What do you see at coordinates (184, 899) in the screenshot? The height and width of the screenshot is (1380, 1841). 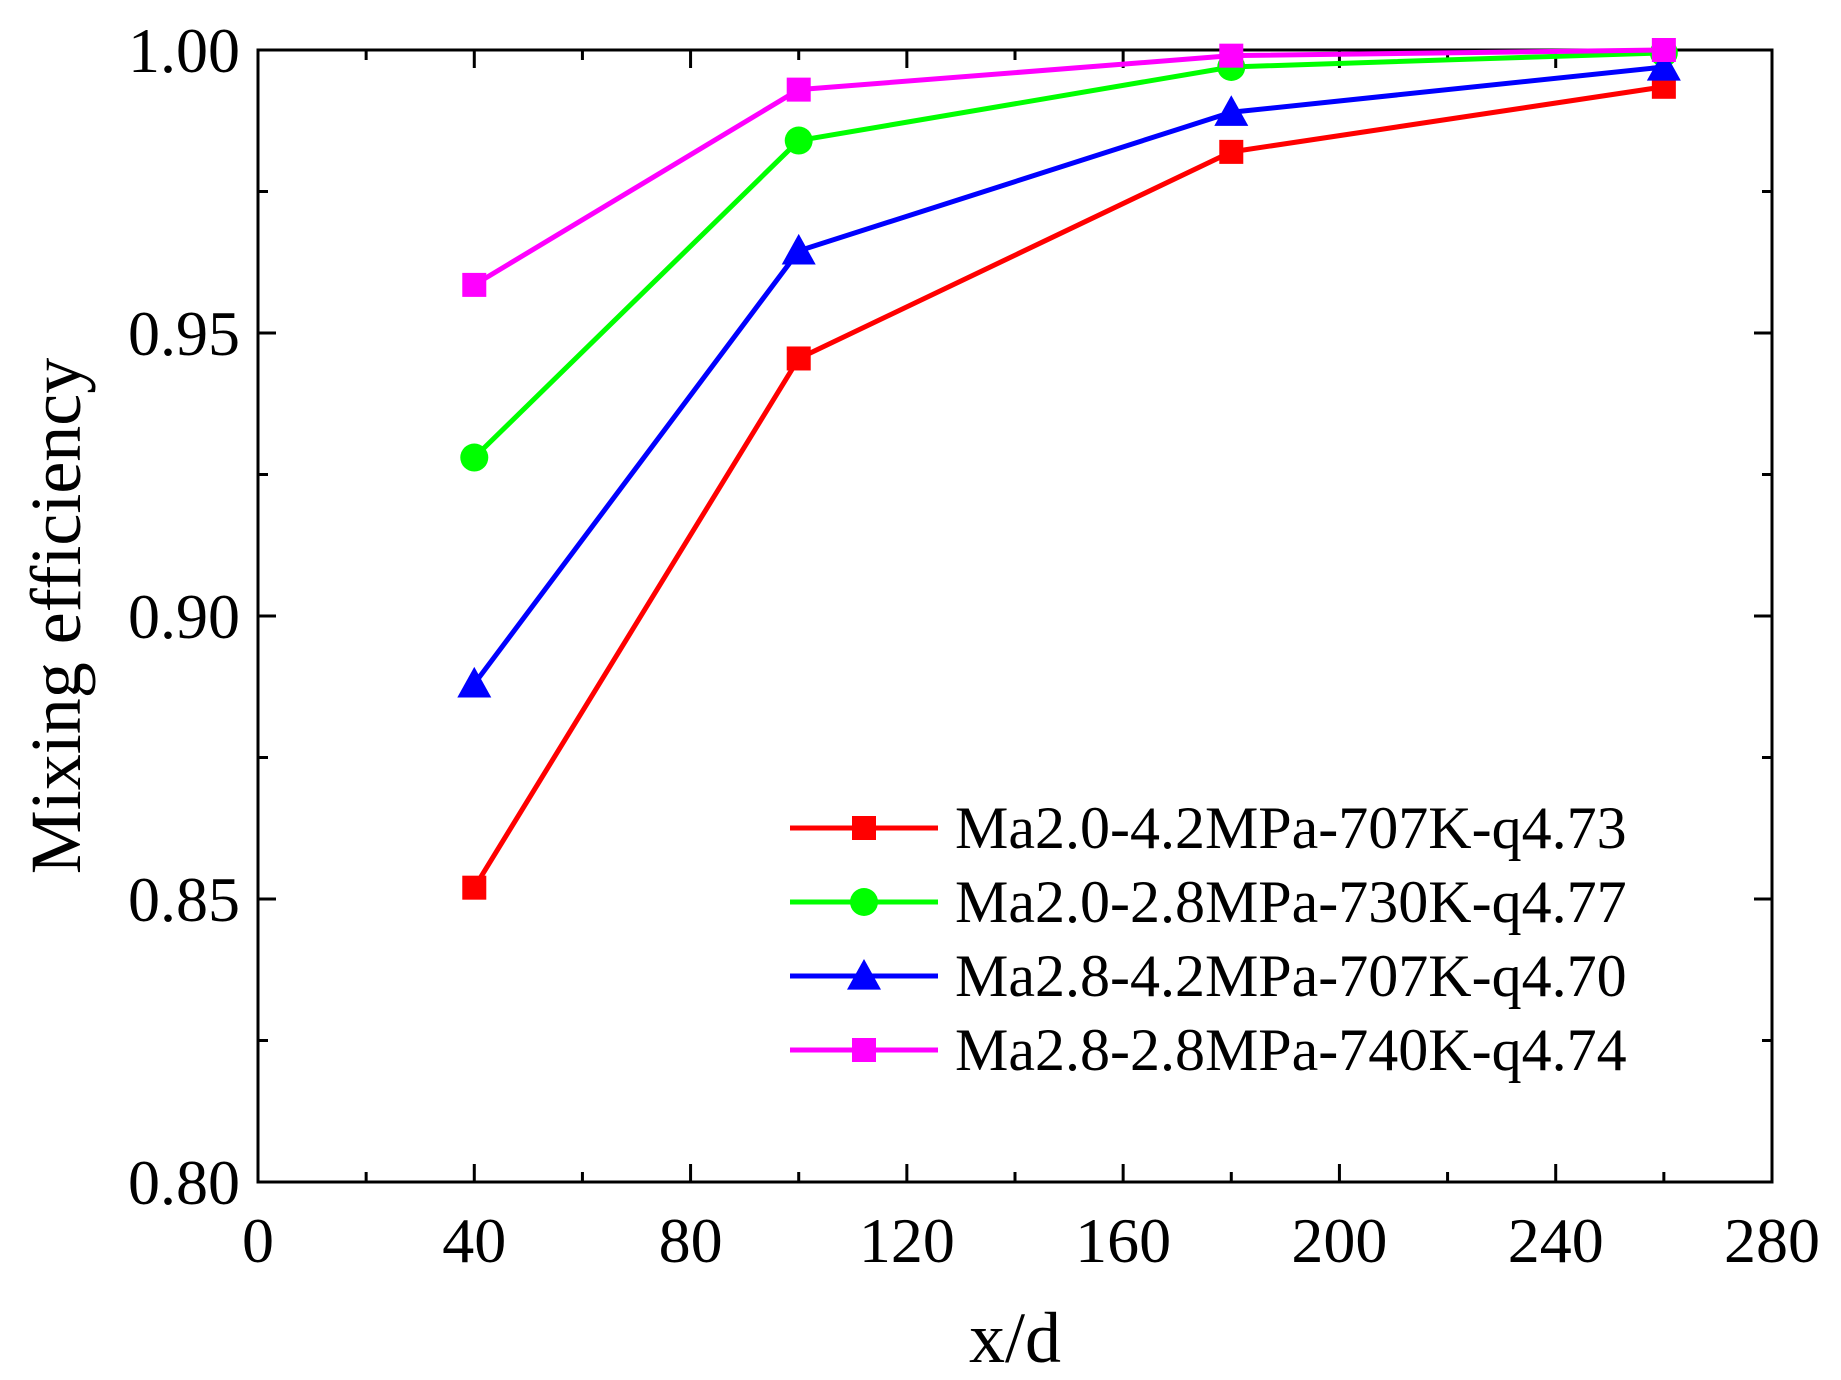 I see `y-tick-label: 0.85` at bounding box center [184, 899].